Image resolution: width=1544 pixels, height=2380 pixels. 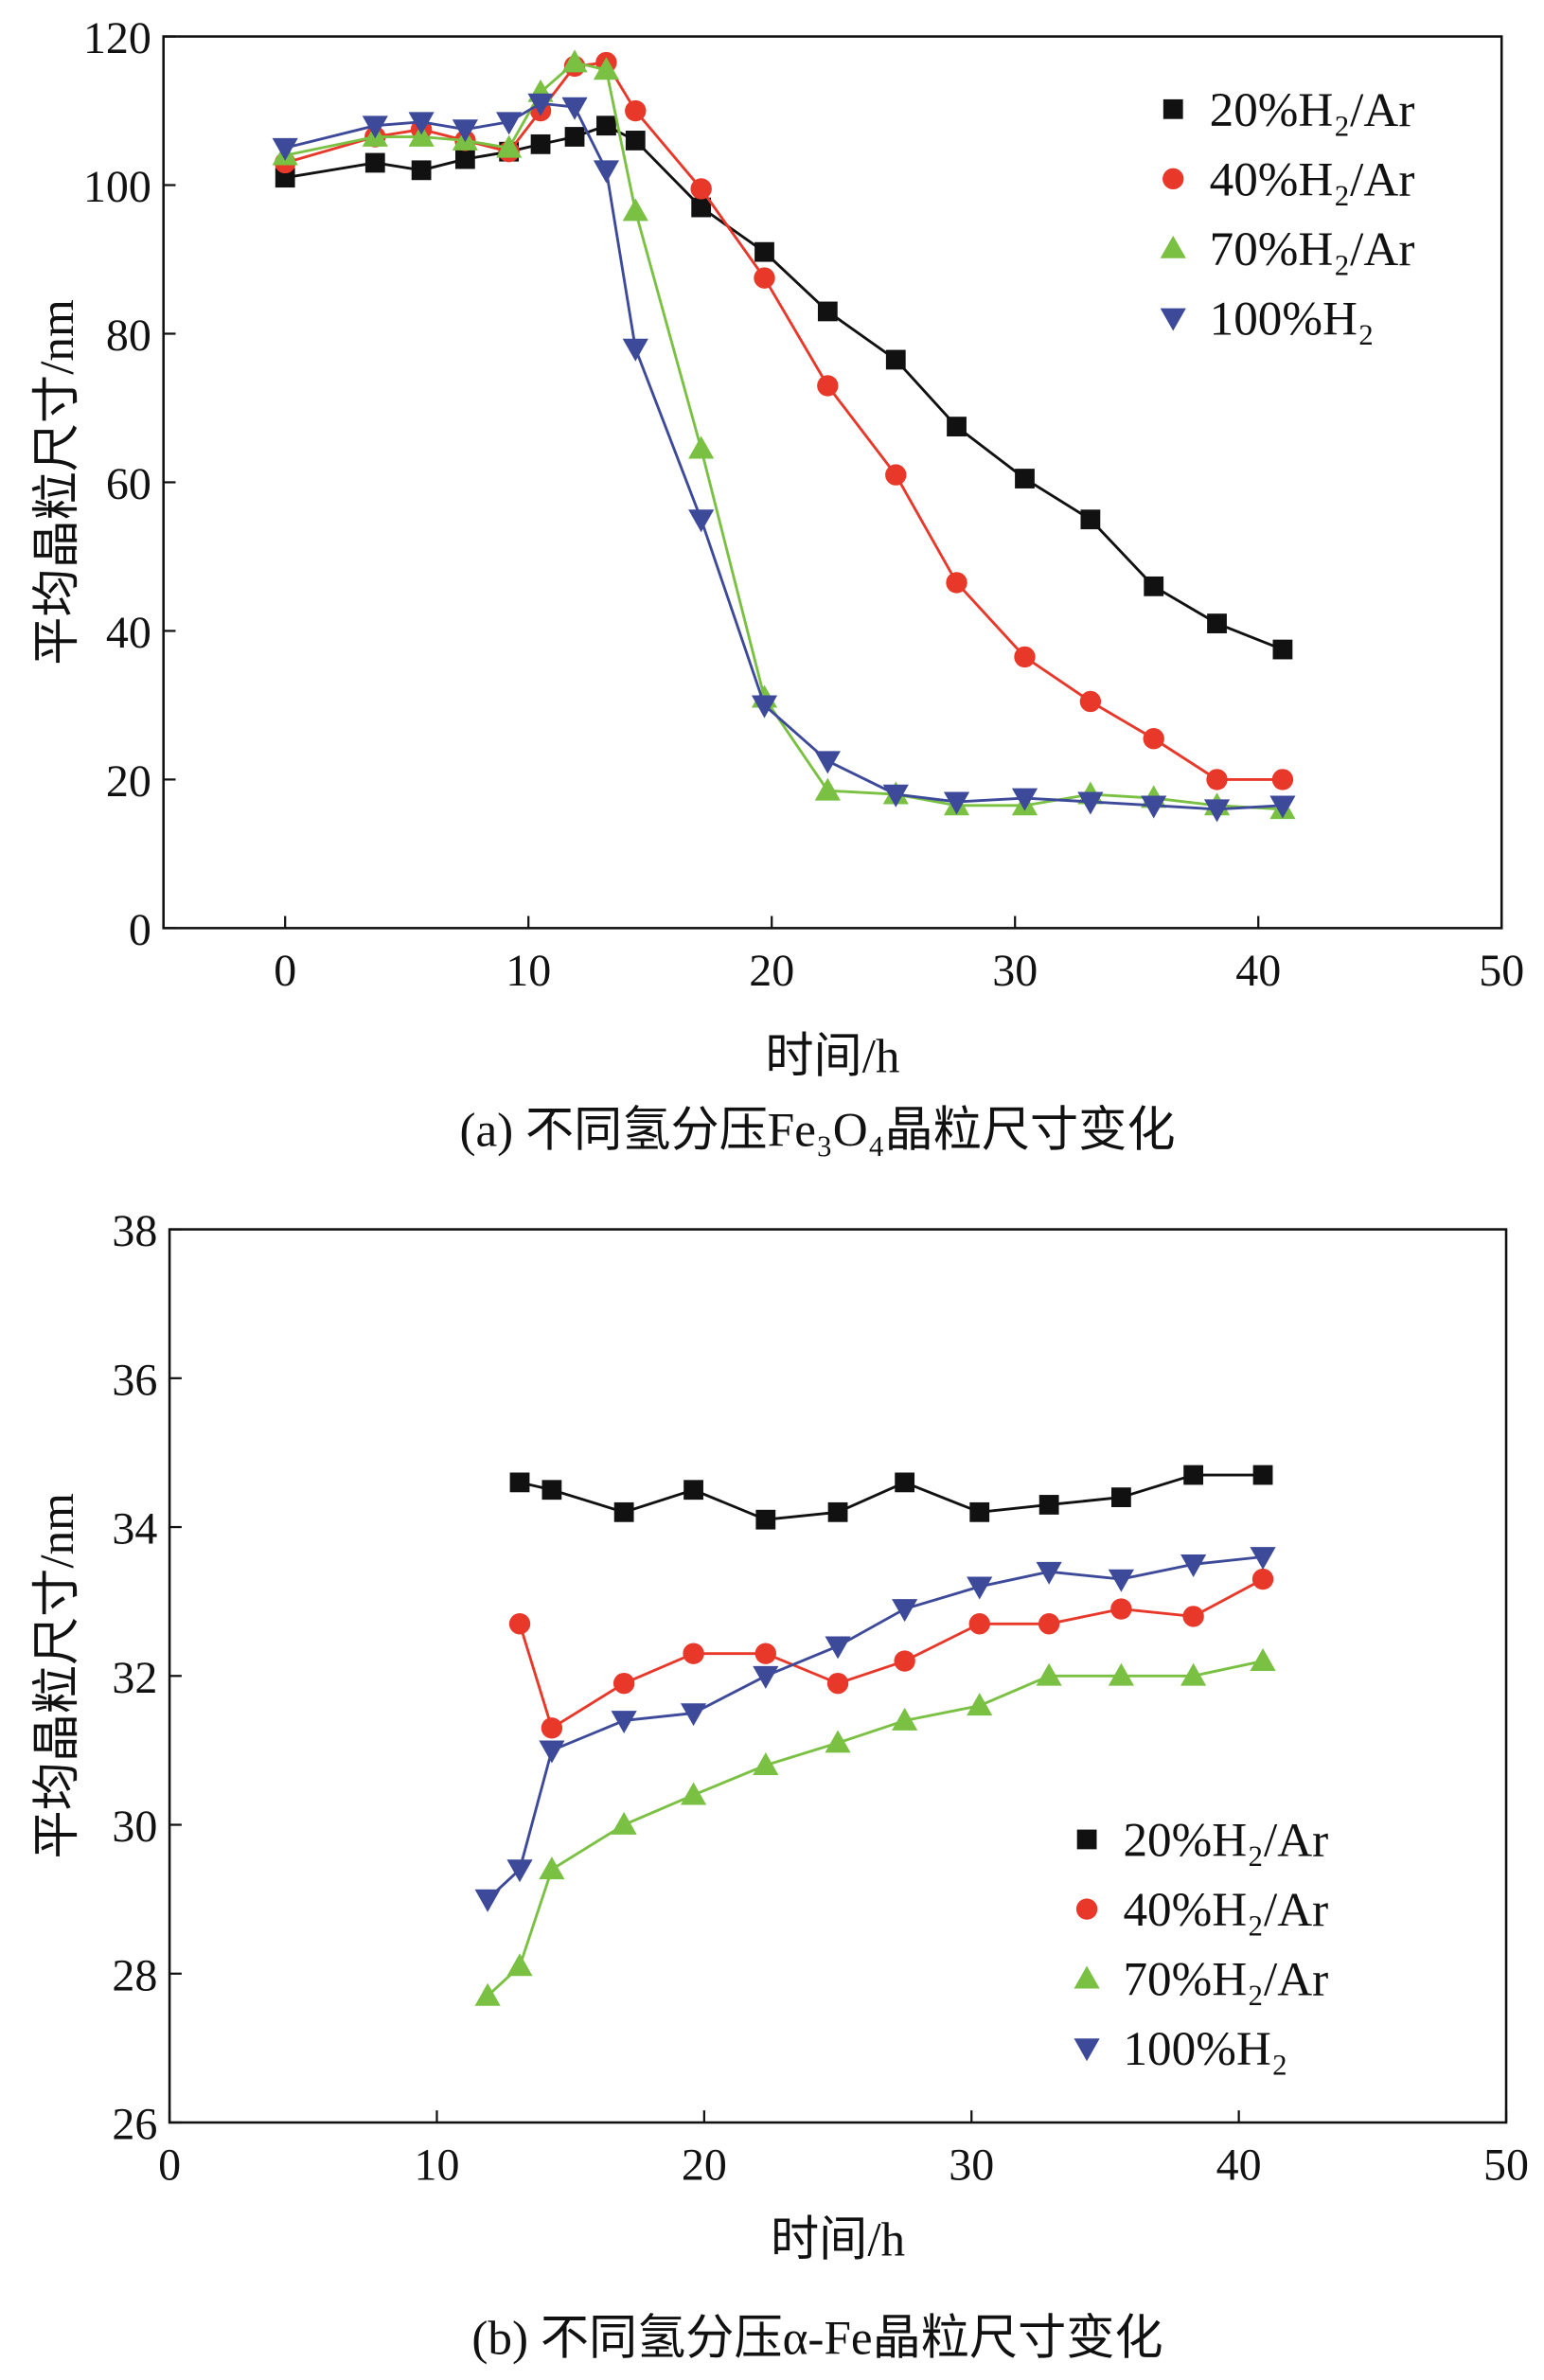 I want to click on y-tick-label: 100, so click(x=117, y=187).